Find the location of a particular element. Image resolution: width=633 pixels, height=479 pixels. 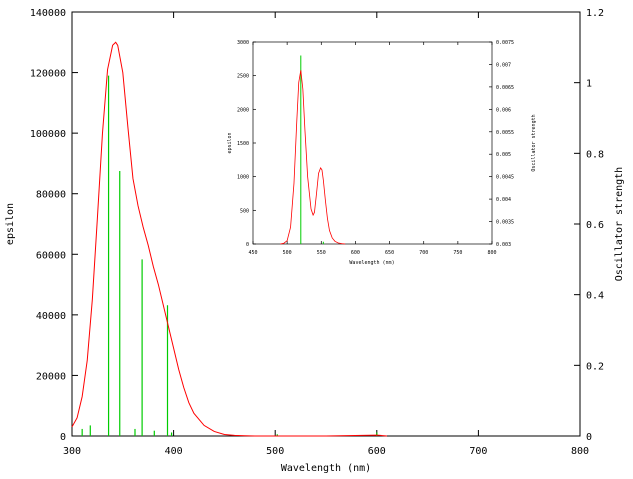

y2-tick-label: 0.0065 is located at coordinates (505, 88).